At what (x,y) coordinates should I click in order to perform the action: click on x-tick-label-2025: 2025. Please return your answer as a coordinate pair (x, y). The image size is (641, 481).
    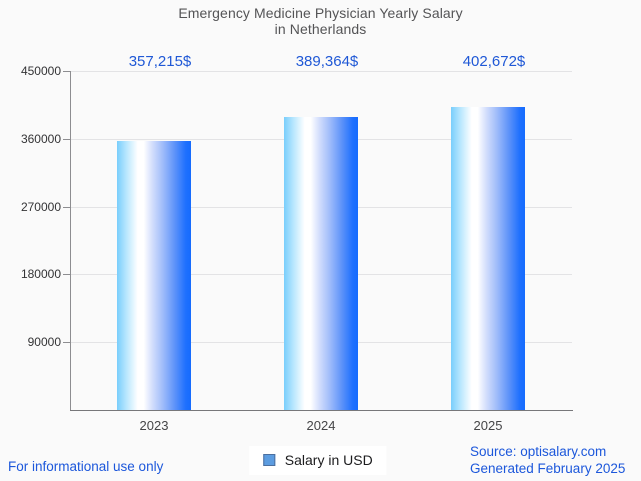
    Looking at the image, I should click on (488, 425).